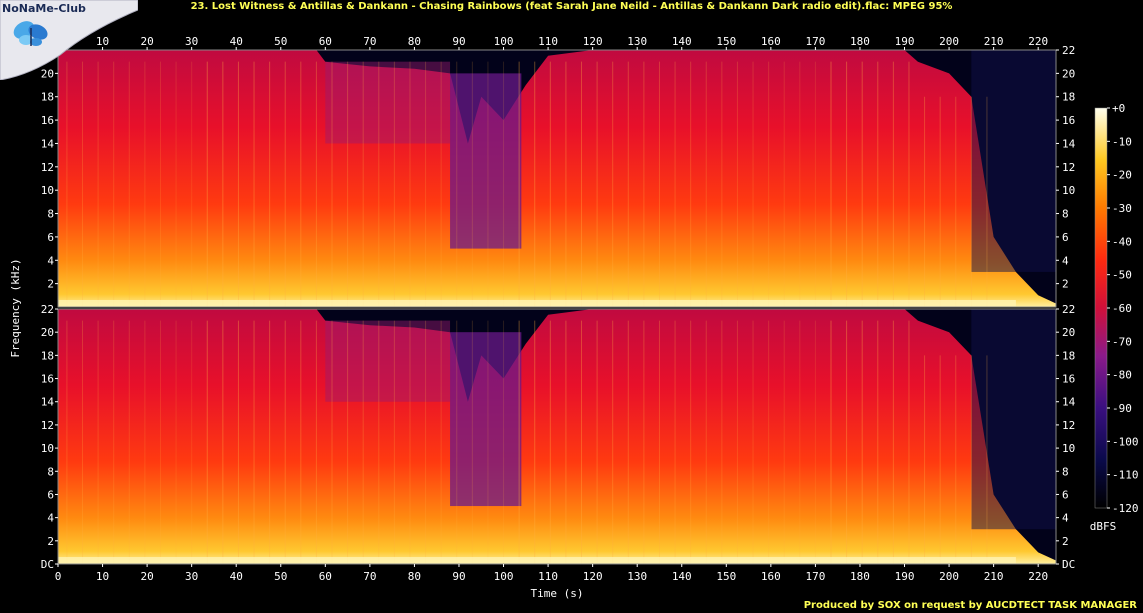 The height and width of the screenshot is (613, 1143). I want to click on x-tick-label-bottom: 190, so click(905, 576).